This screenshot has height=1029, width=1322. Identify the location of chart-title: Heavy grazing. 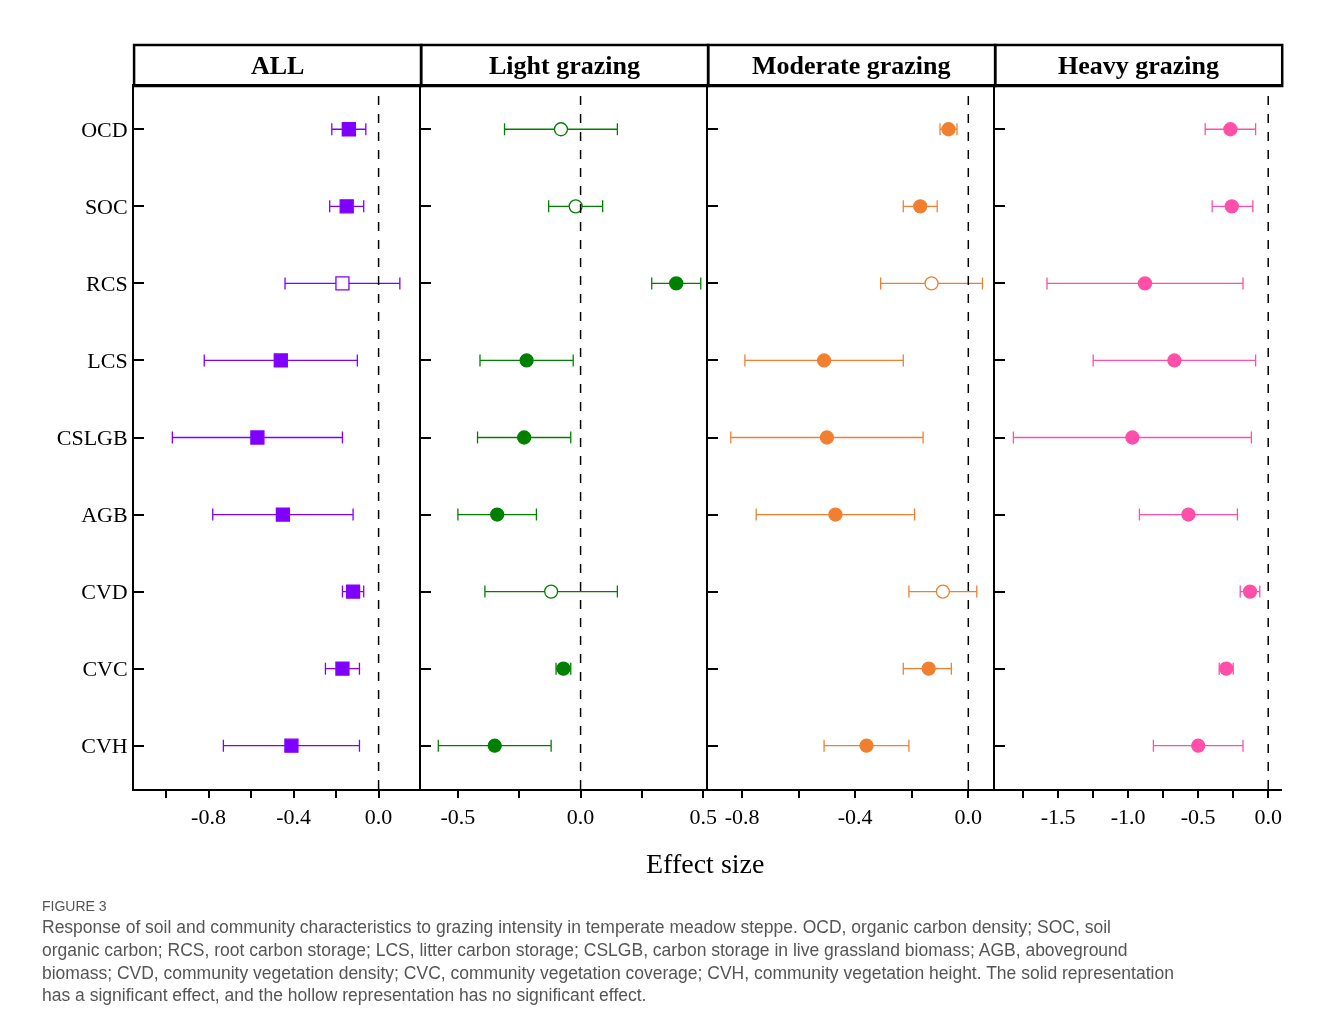
(1139, 65).